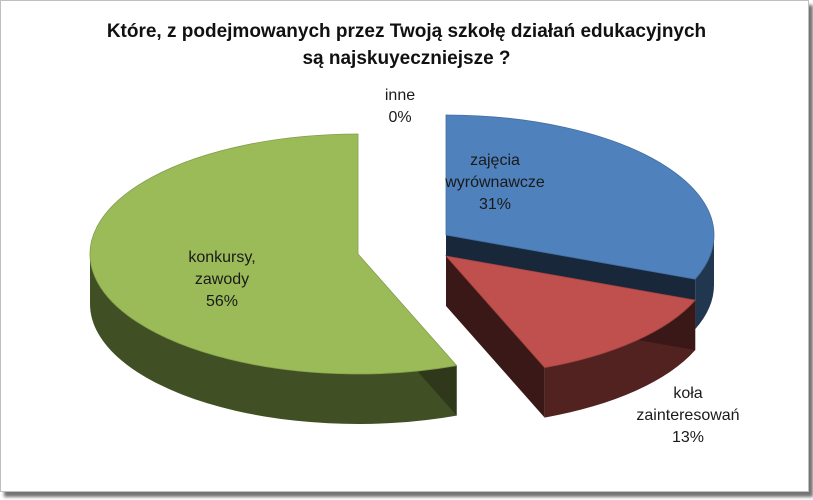  What do you see at coordinates (620, 359) in the screenshot?
I see `slice-1-wall` at bounding box center [620, 359].